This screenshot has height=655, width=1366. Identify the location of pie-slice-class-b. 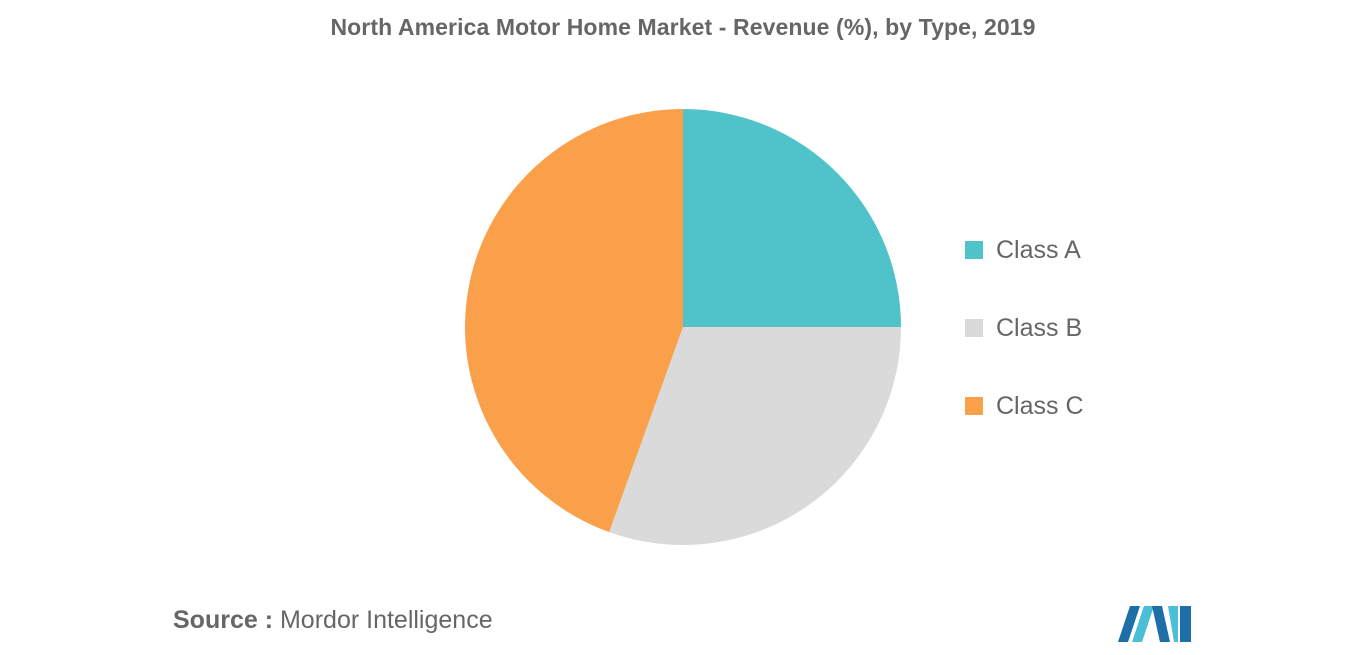
(755, 436).